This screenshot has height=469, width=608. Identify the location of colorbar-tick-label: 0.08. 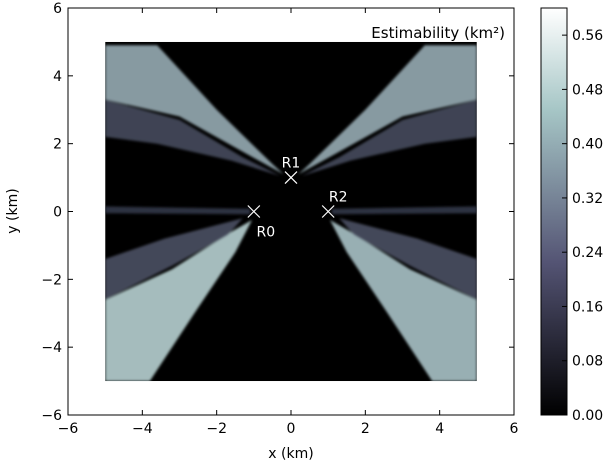
(587, 362).